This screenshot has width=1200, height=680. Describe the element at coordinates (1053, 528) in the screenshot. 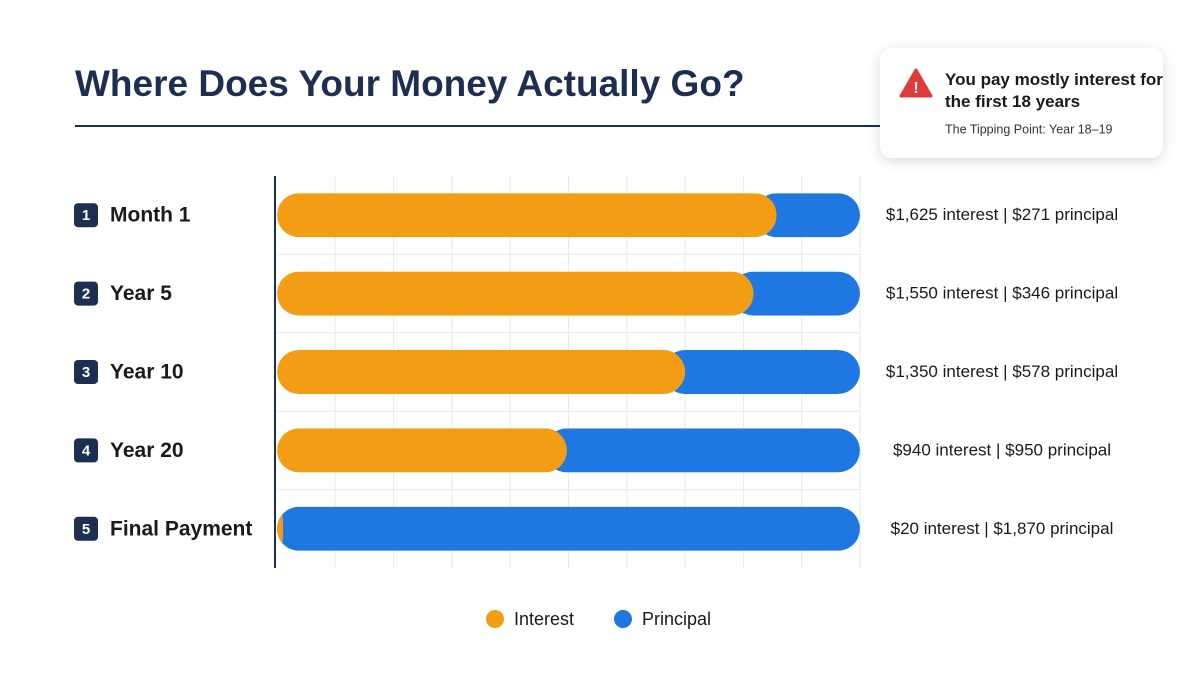

I see `value-label-part: $1,870 principal` at that location.